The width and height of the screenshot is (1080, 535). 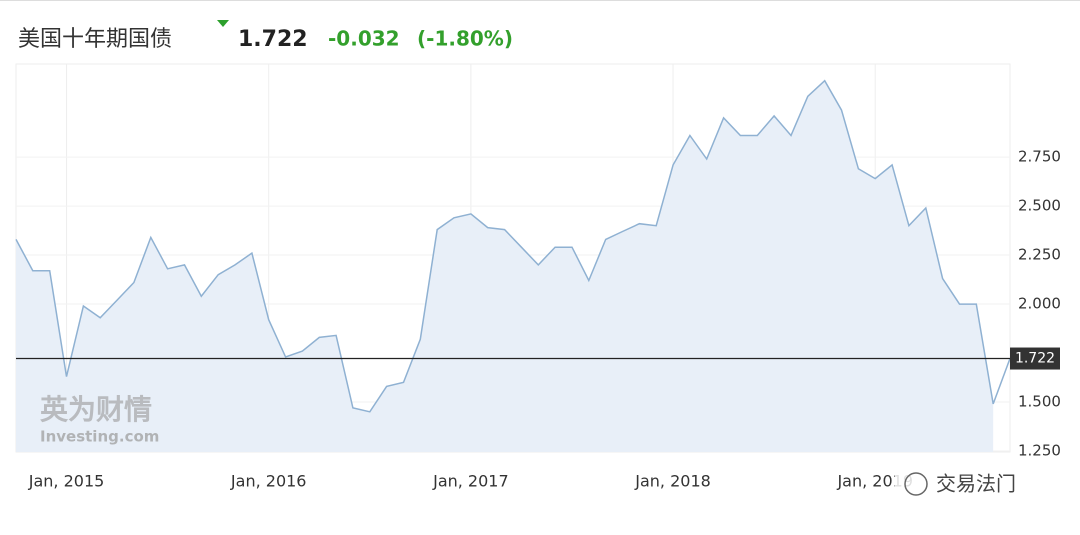 I want to click on y-tick-label: 2.000, so click(x=1039, y=304).